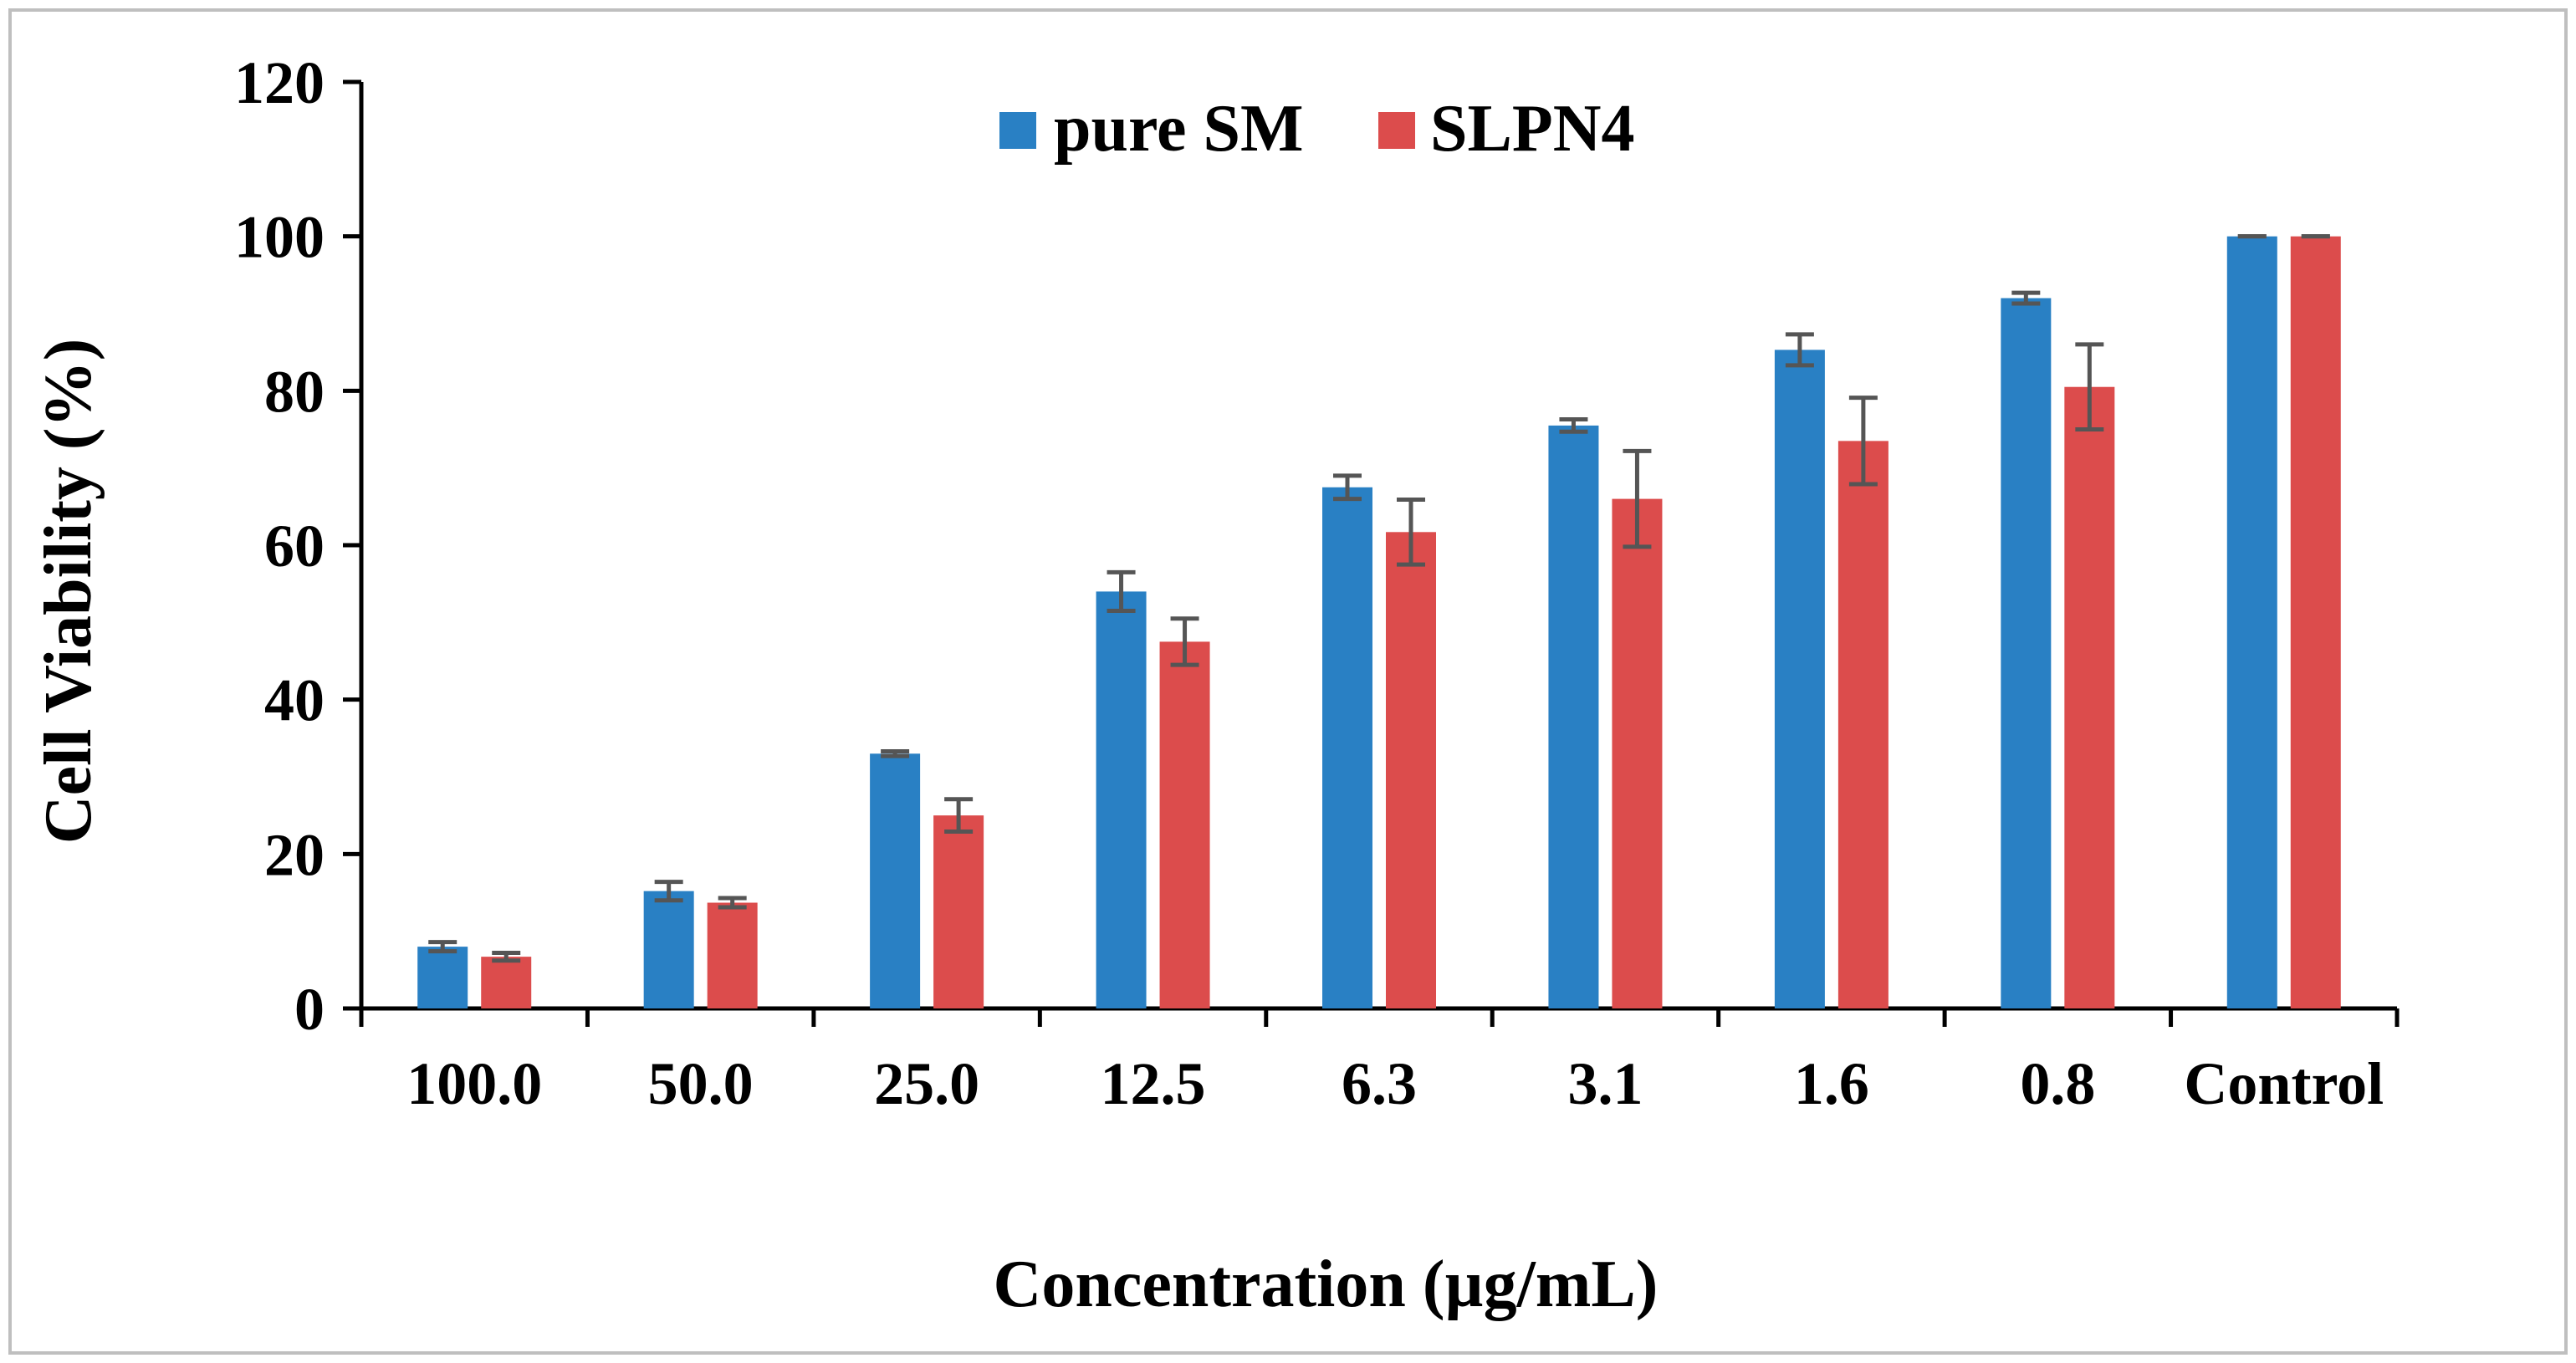 The height and width of the screenshot is (1363, 2576). What do you see at coordinates (279, 237) in the screenshot?
I see `y-tick-label: 100` at bounding box center [279, 237].